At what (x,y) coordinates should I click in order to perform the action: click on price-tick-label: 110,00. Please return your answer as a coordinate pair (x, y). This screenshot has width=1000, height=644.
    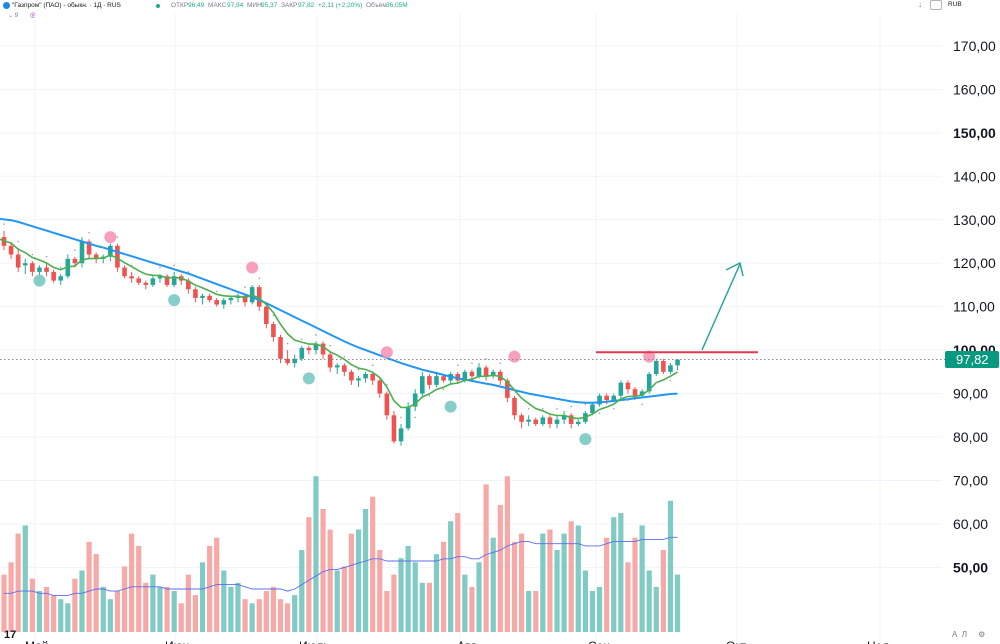
    Looking at the image, I should click on (974, 307).